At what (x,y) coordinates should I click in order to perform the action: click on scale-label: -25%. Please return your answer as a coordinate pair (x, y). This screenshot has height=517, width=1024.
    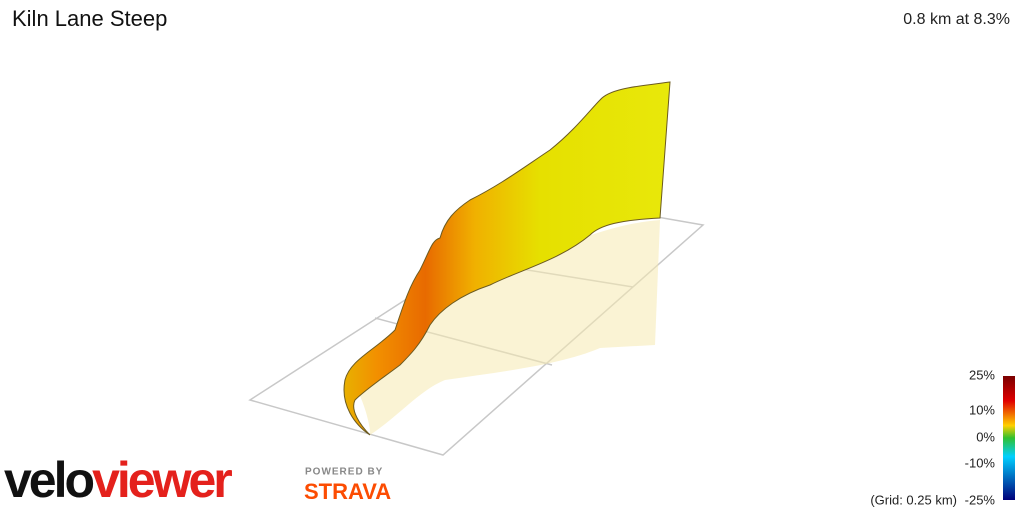
    Looking at the image, I should click on (980, 499).